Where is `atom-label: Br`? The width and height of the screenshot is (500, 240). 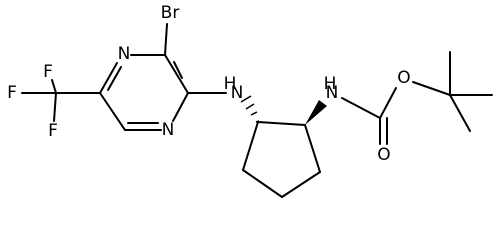 atom-label: Br is located at coordinates (170, 13).